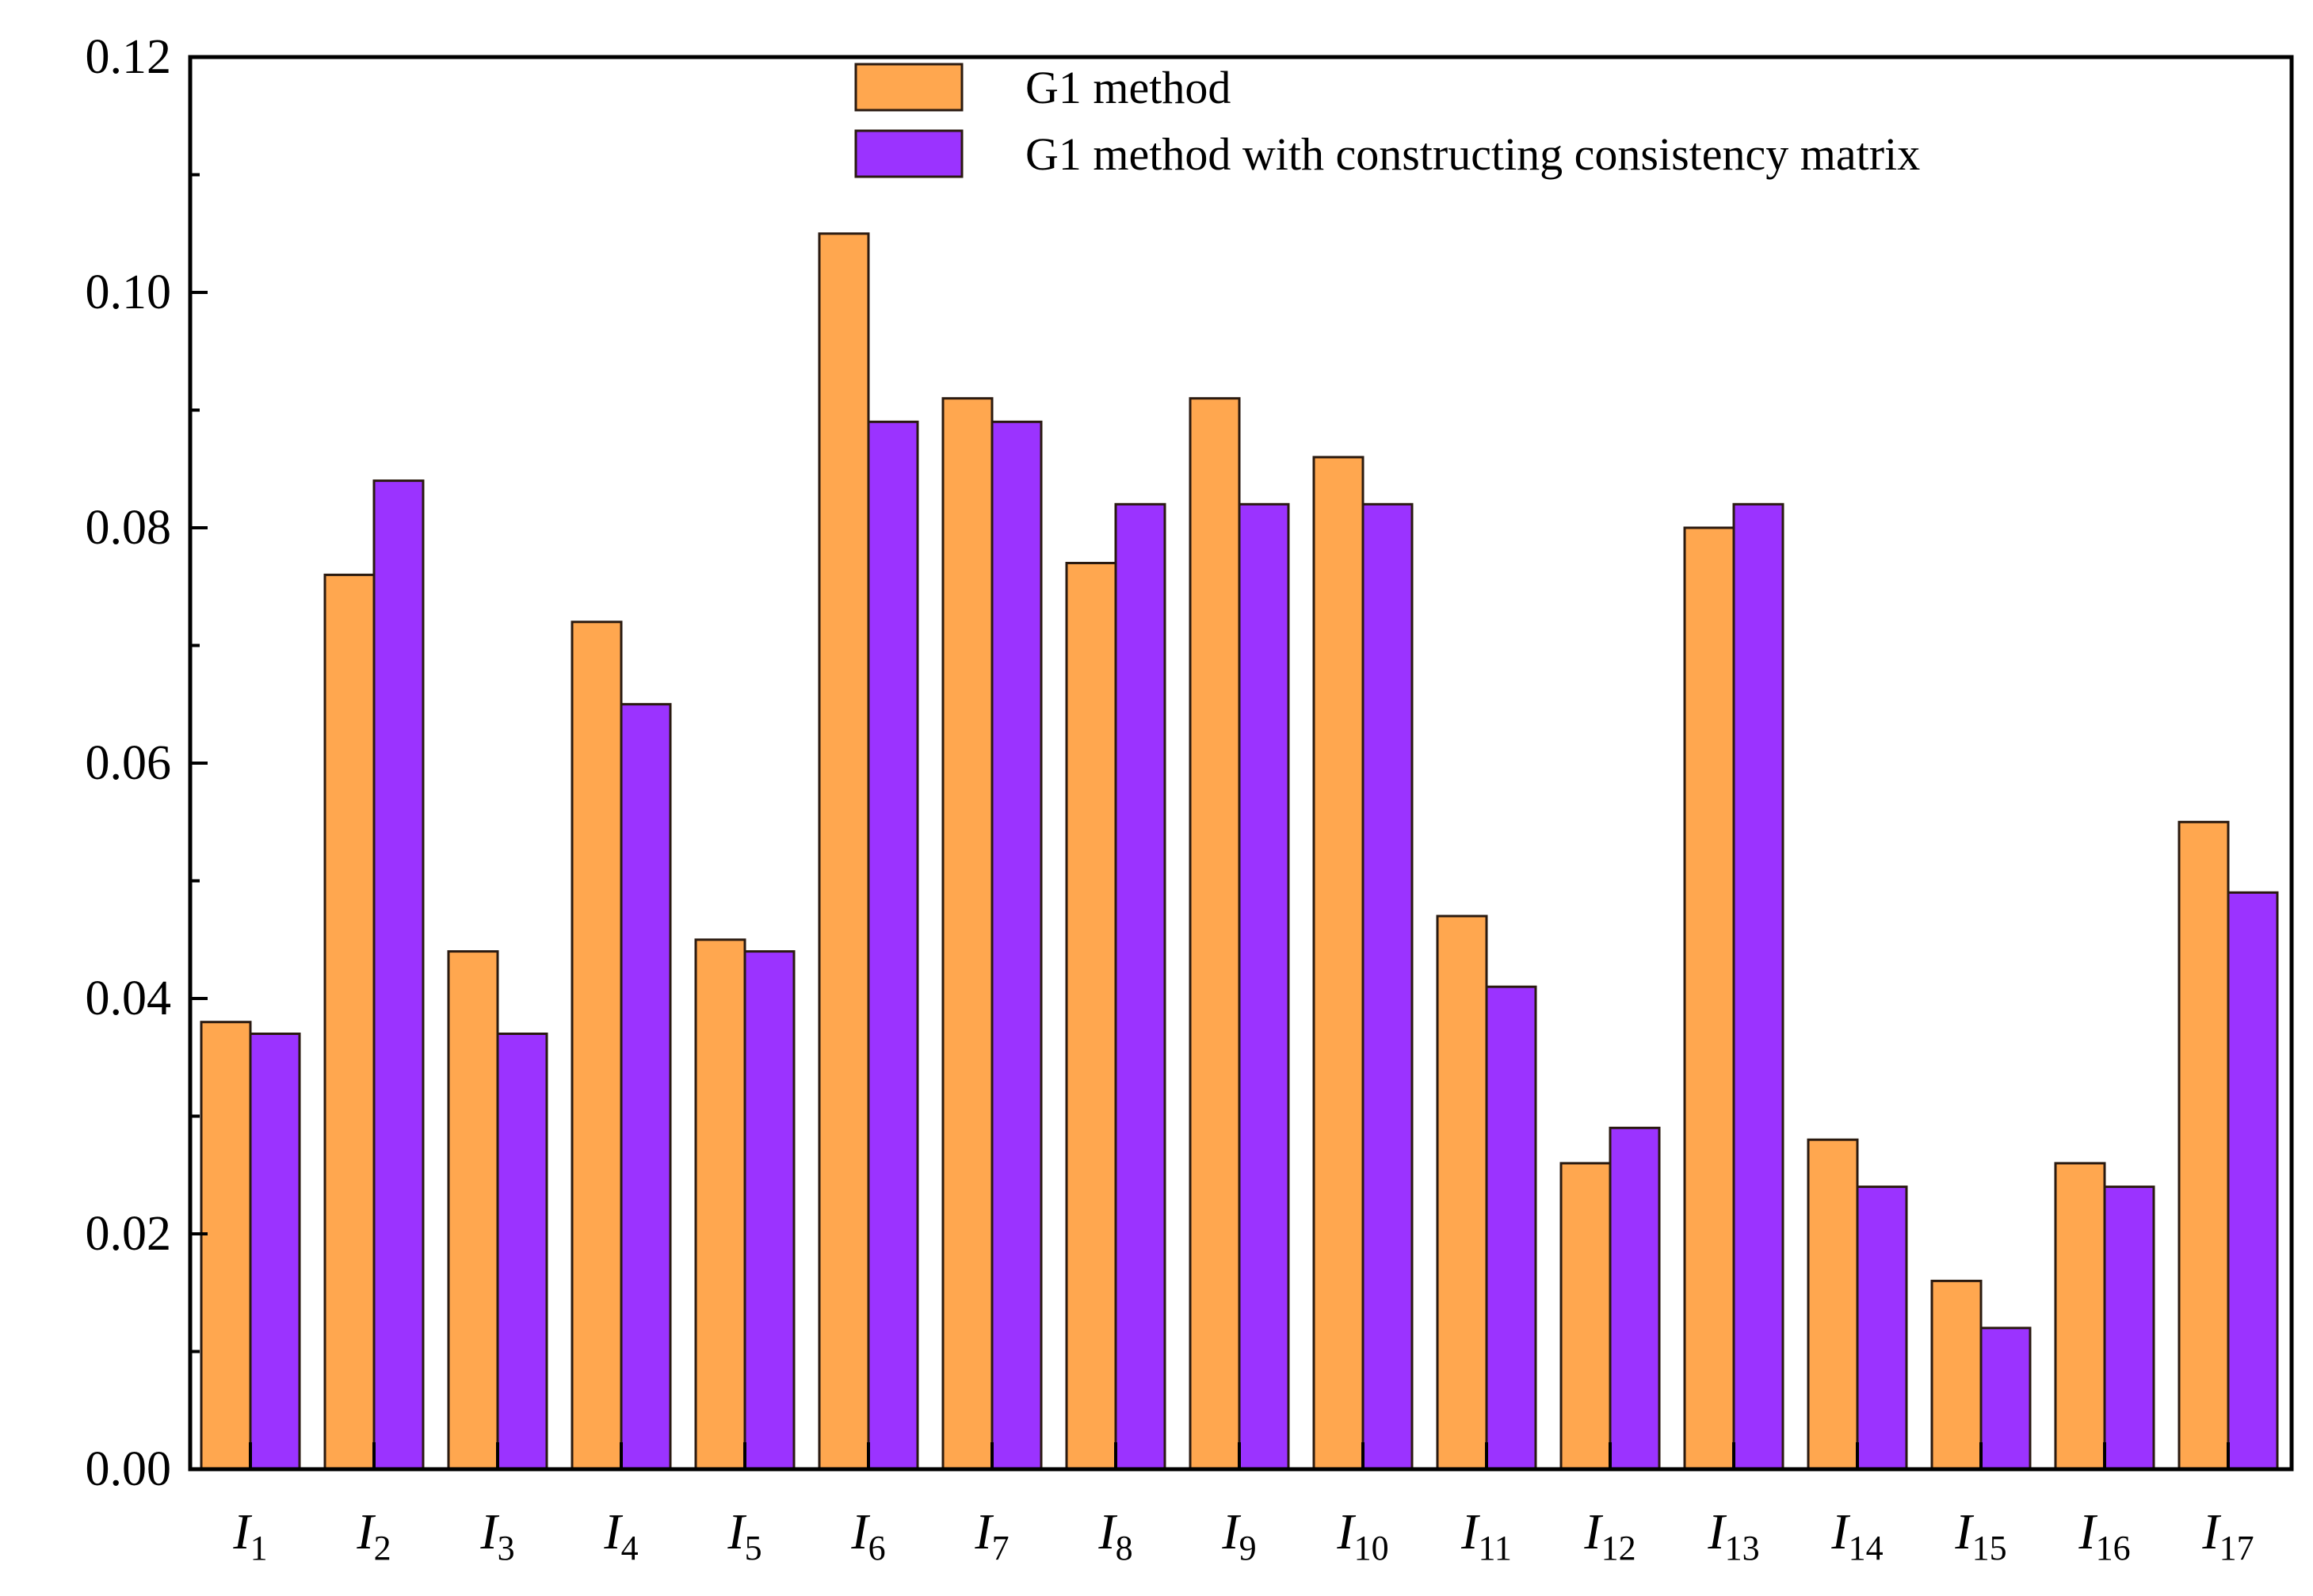  I want to click on y-tick-label: 0.04, so click(129, 999).